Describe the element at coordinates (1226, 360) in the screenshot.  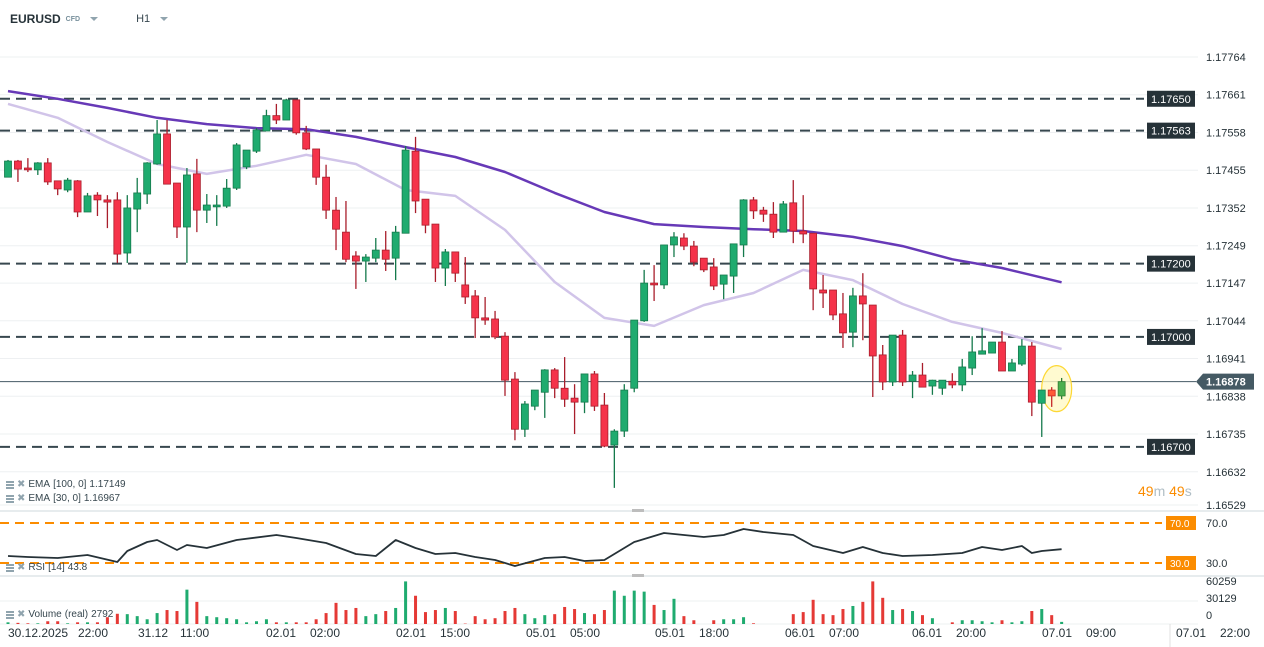
I see `price-tick-label: 1.16941` at that location.